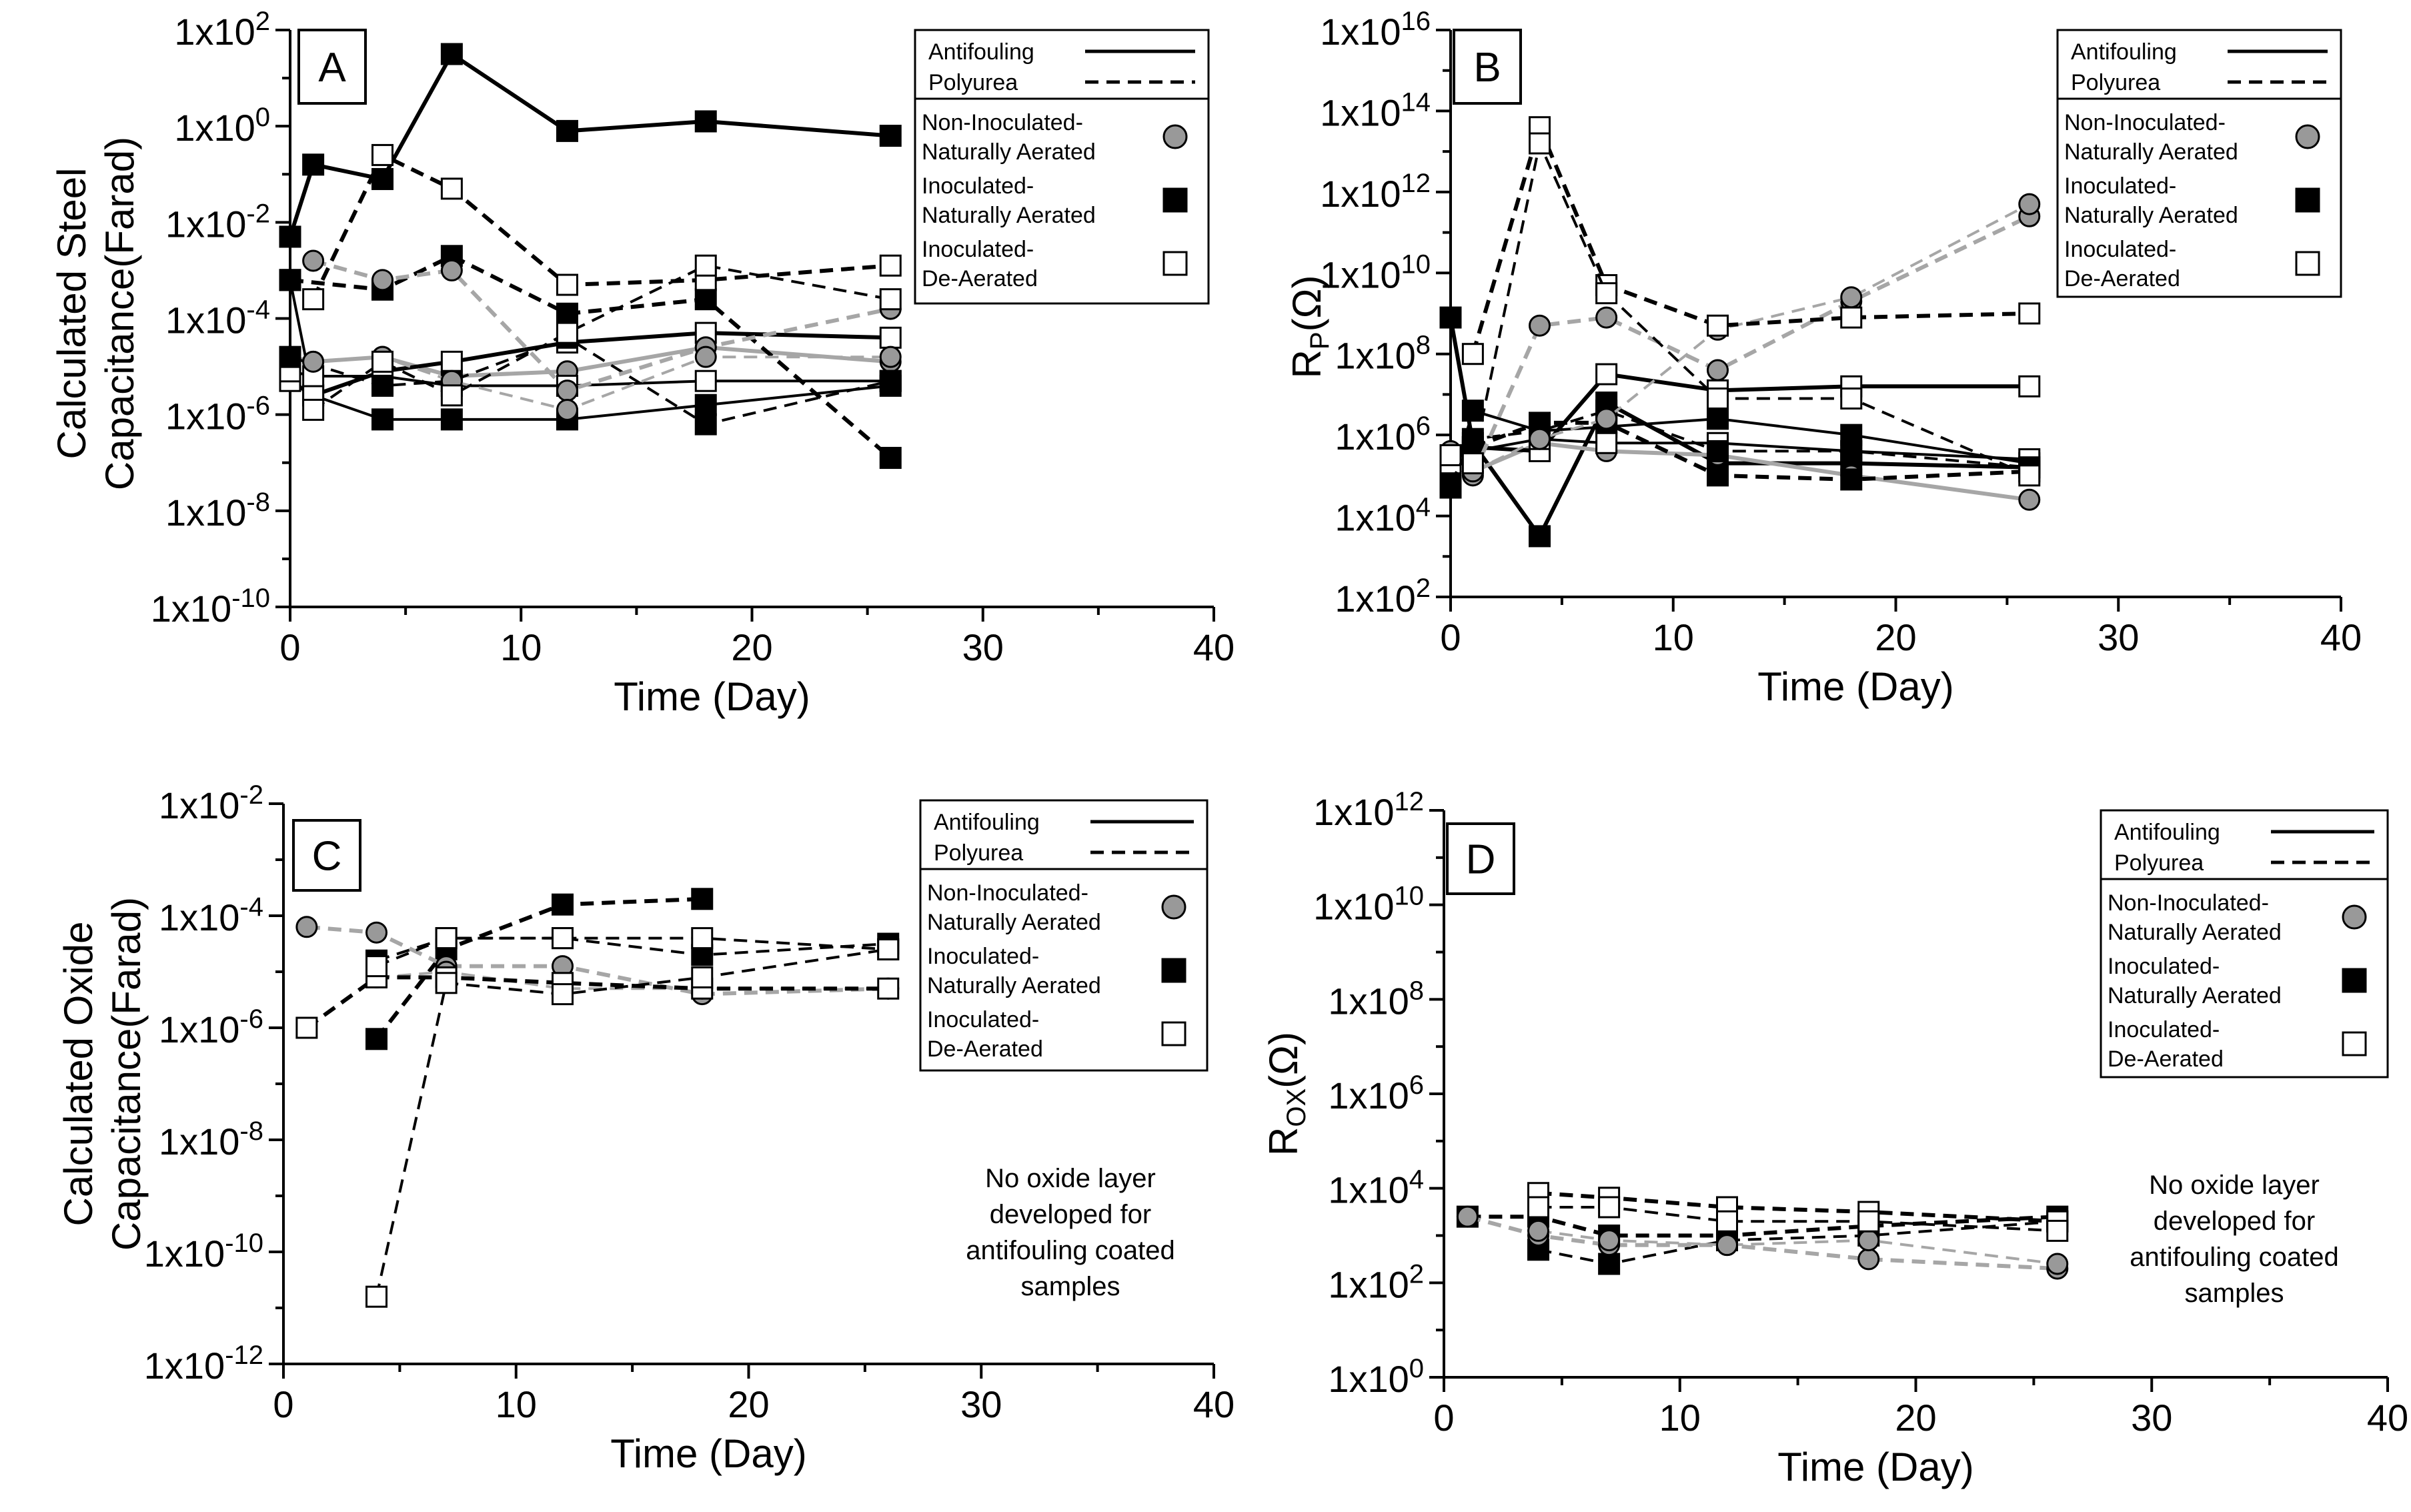 This screenshot has width=2411, height=1512. Describe the element at coordinates (222, 126) in the screenshot. I see `y-tick-label: 1x100` at that location.